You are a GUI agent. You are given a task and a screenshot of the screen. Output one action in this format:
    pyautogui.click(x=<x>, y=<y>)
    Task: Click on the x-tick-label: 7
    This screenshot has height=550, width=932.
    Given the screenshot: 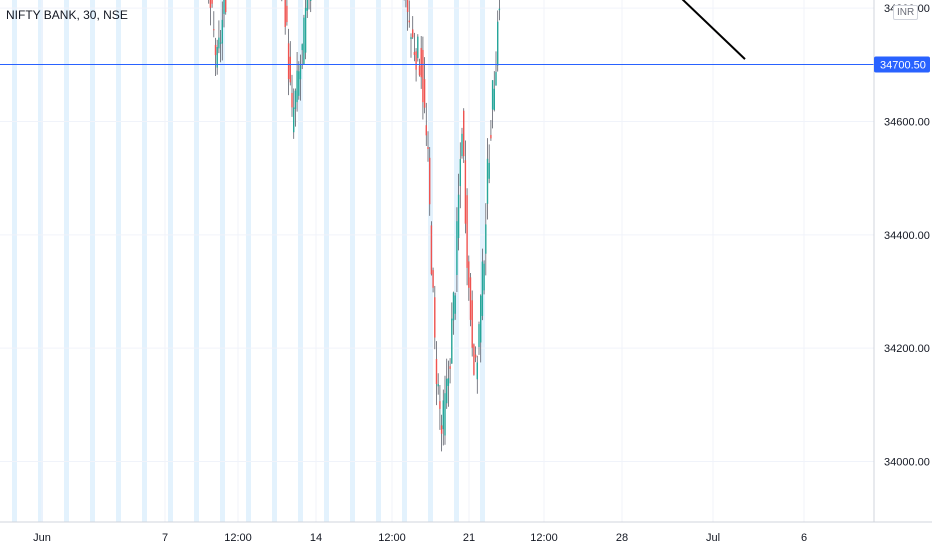 What is the action you would take?
    pyautogui.click(x=165, y=538)
    